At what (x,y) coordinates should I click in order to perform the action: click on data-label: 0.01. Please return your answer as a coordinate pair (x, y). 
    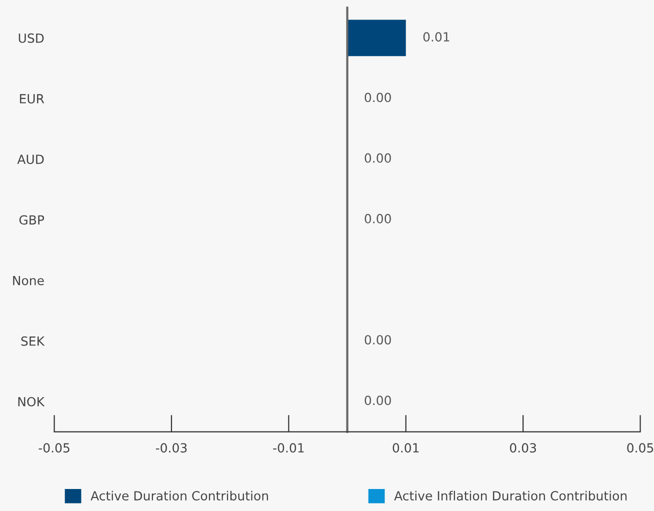
    Looking at the image, I should click on (436, 37).